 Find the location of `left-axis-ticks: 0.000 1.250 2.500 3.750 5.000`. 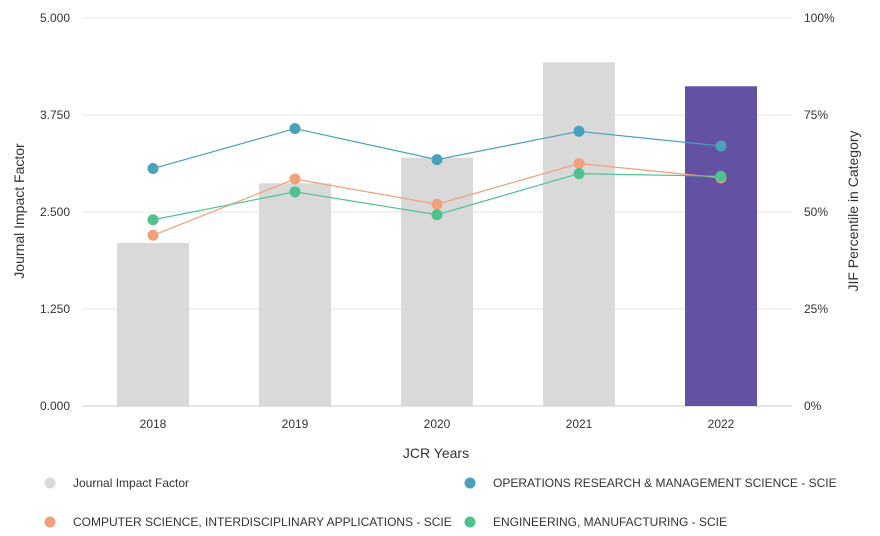

left-axis-ticks: 0.000 1.250 2.500 3.750 5.000 is located at coordinates (55, 212).